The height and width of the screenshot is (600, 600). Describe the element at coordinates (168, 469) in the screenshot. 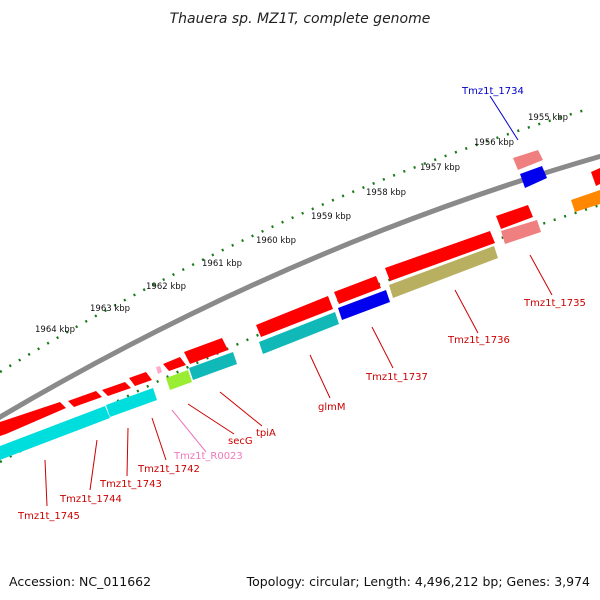

I see `gene-label-tmz1t-1742: Tmz1t_1742` at that location.